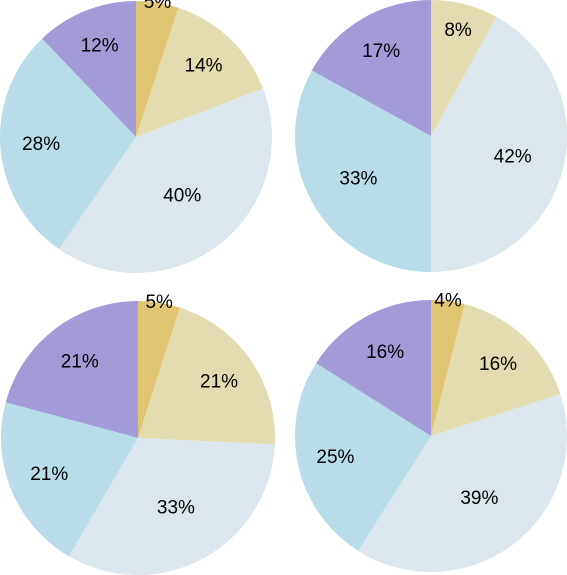  What do you see at coordinates (335, 457) in the screenshot?
I see `pie-4-label-4: 25%` at bounding box center [335, 457].